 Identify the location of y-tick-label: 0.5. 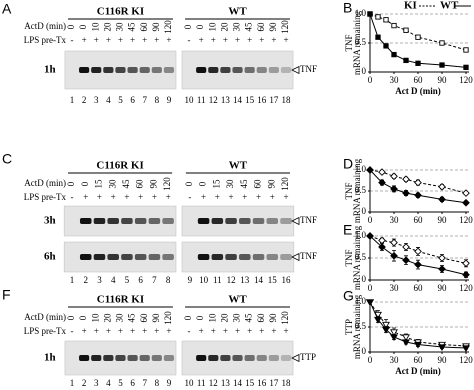
(361, 326).